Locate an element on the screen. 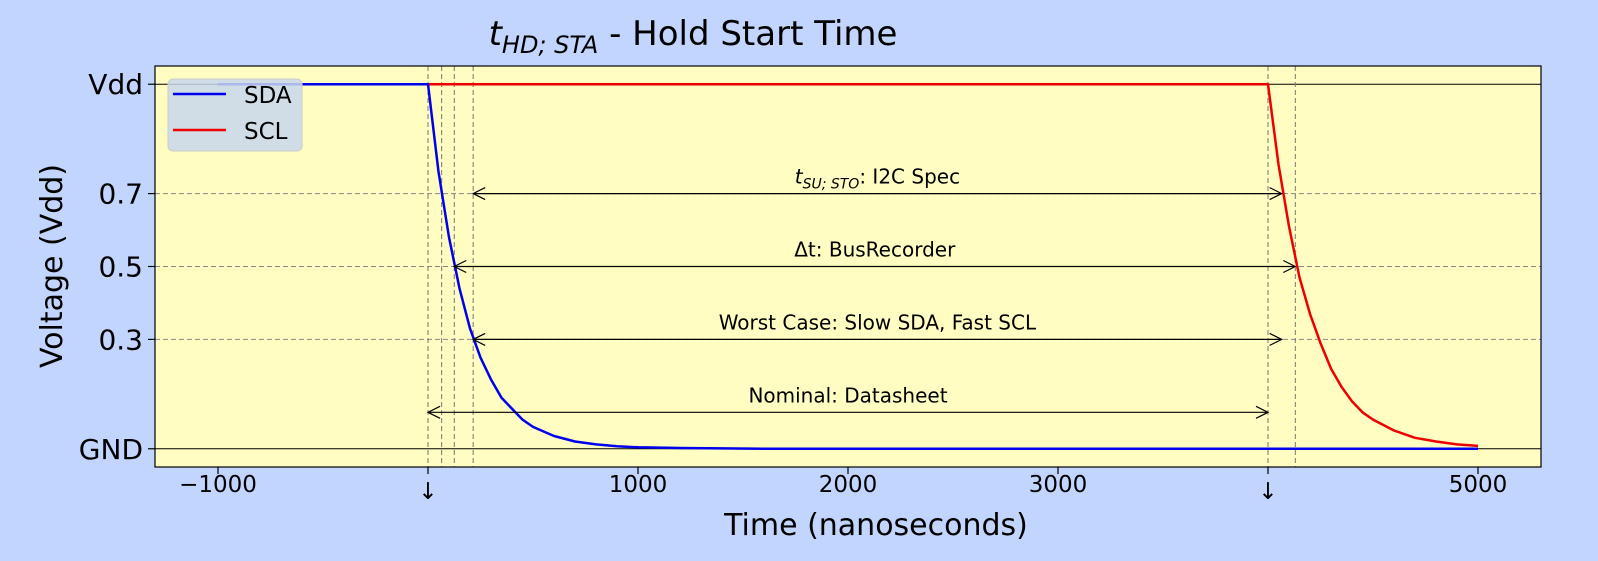  x-axis-label: Time (nanoseconds) is located at coordinates (875, 525).